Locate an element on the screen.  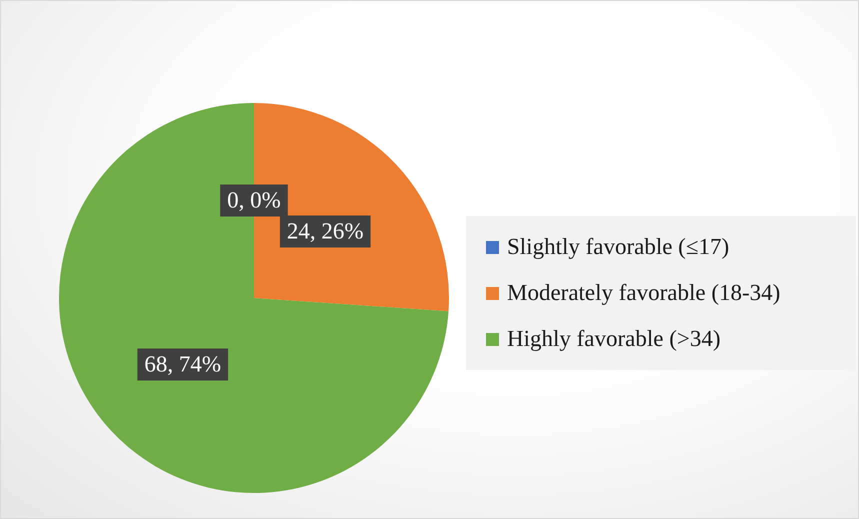
legend-label: Highly favorable (>34) is located at coordinates (614, 339).